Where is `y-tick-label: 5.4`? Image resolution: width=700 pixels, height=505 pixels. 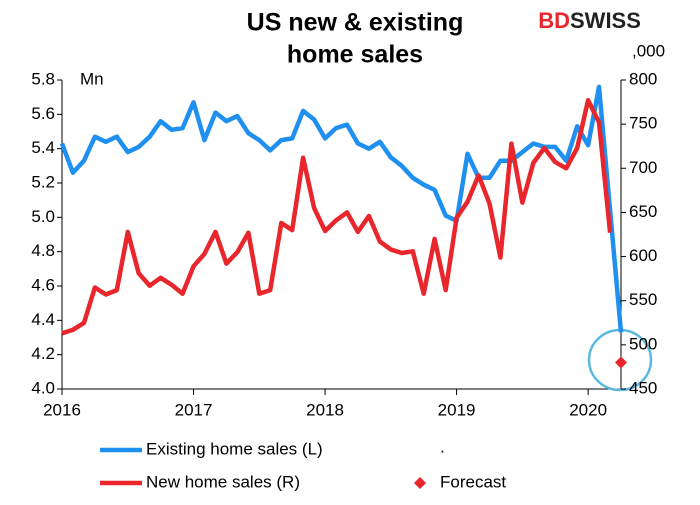
y-tick-label: 5.4 is located at coordinates (43, 147).